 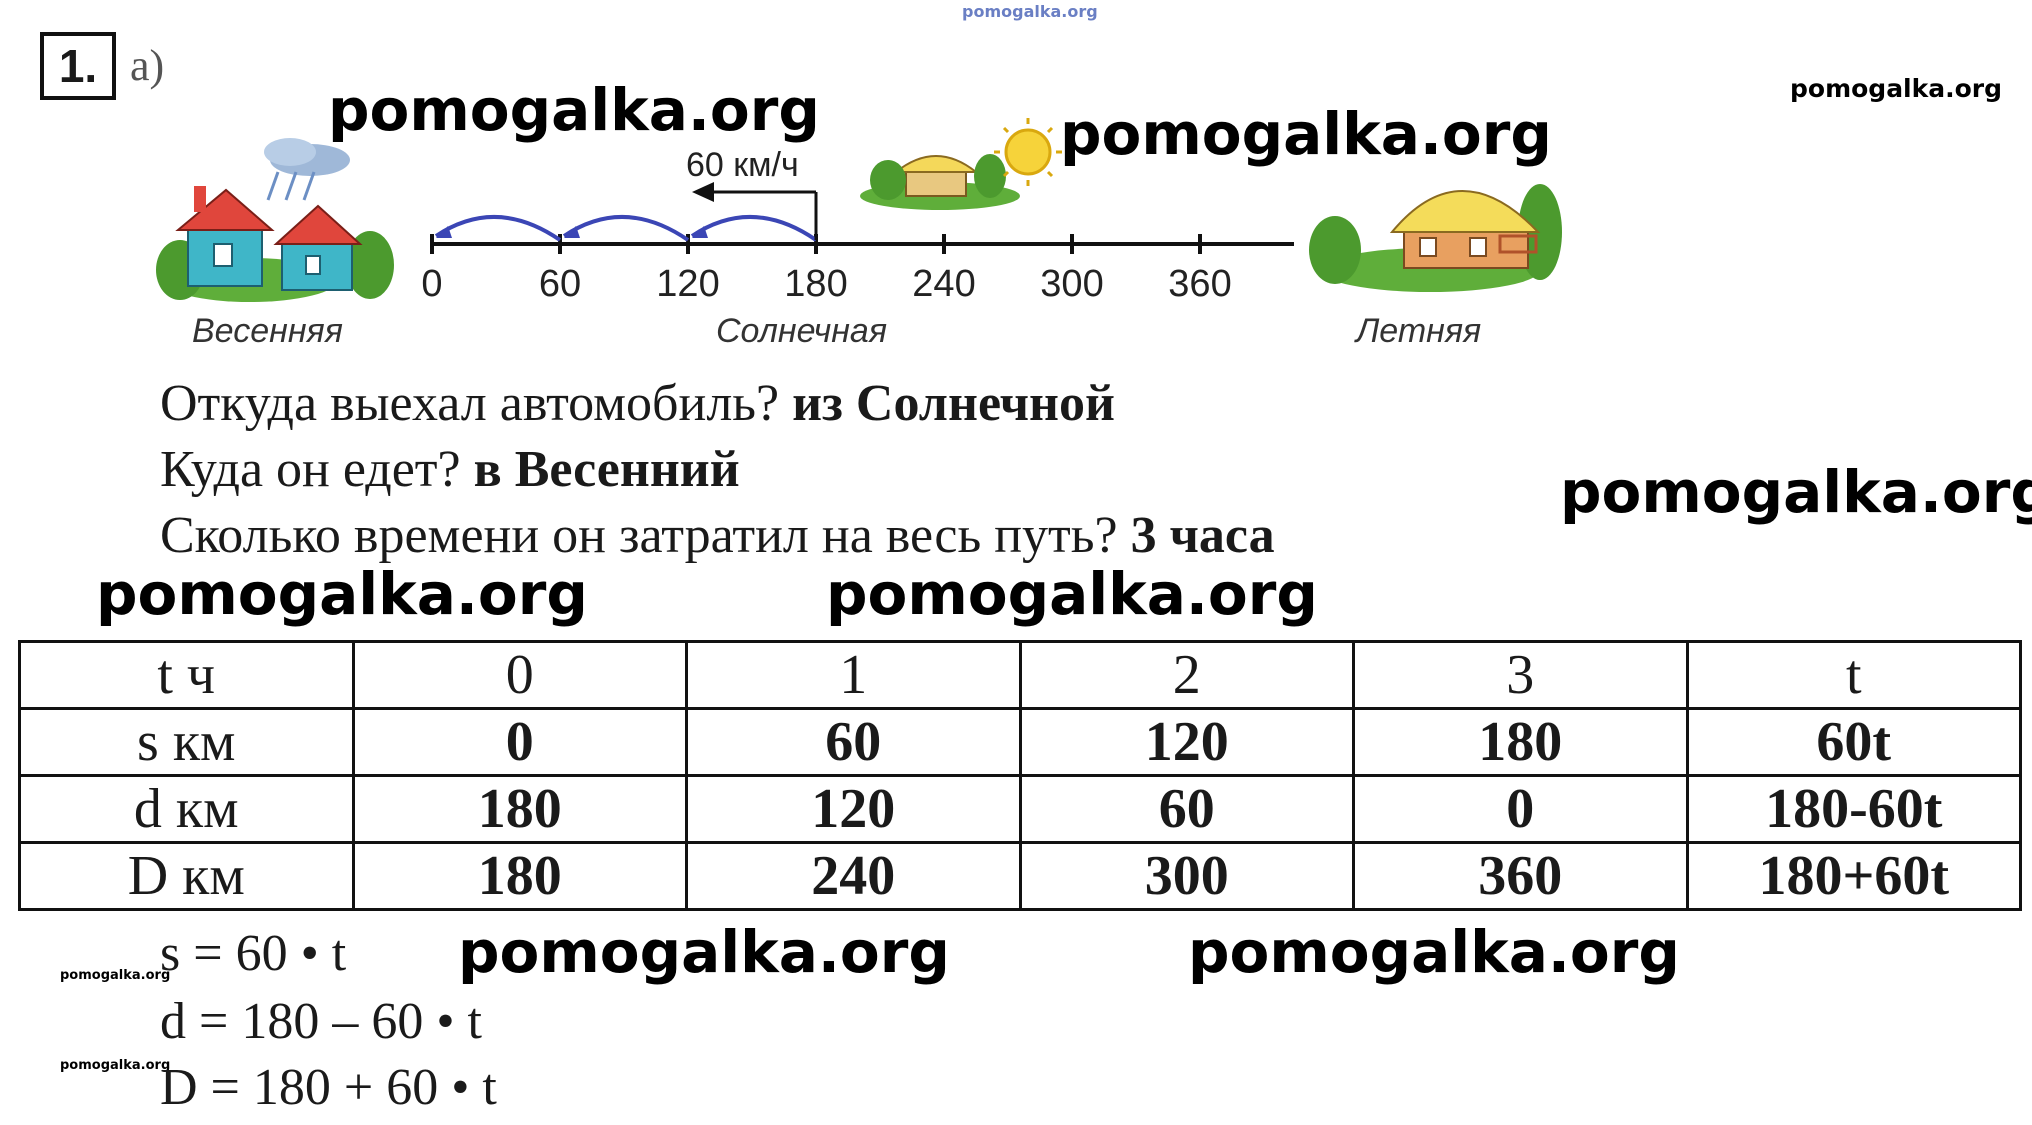 What do you see at coordinates (186, 742) in the screenshot?
I see `row-label-s: s км` at bounding box center [186, 742].